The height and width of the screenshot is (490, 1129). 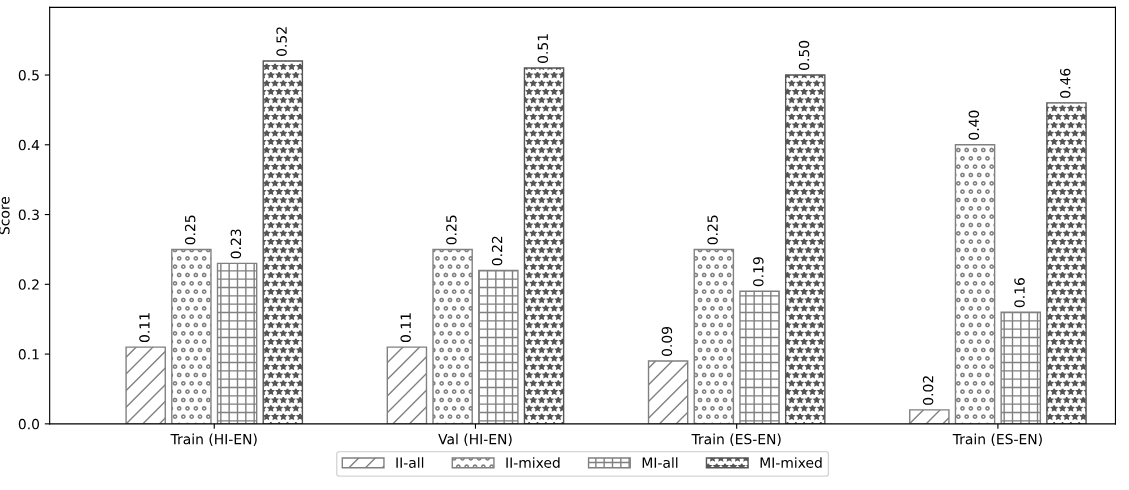 I want to click on legend-label: II-all, so click(x=410, y=462).